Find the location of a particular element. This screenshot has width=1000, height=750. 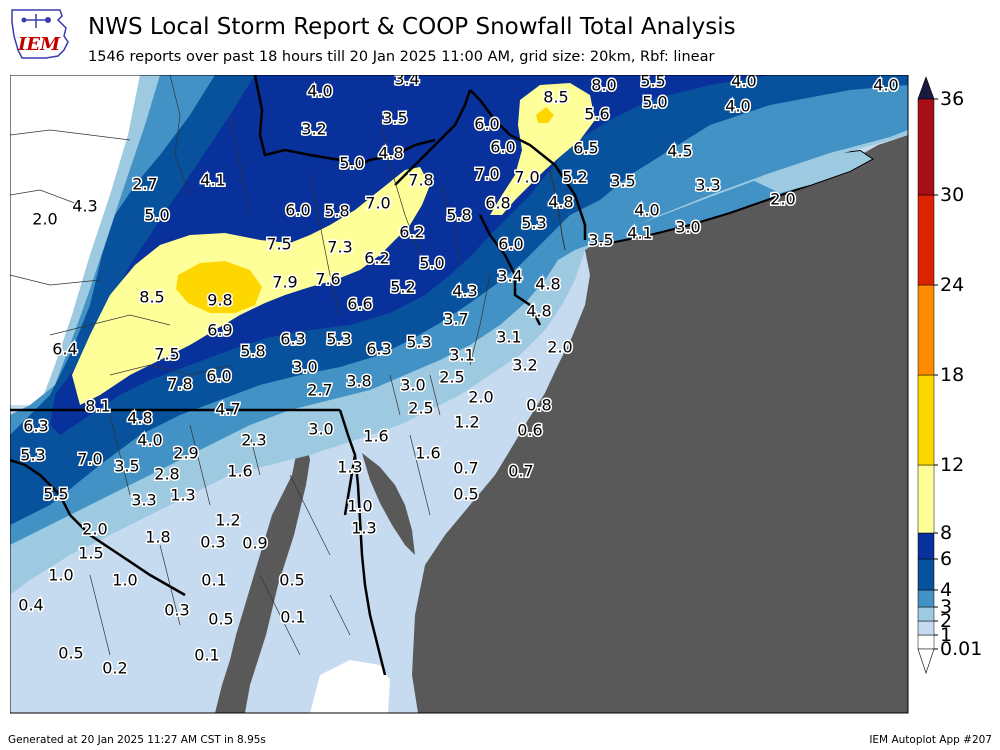

snowfall-value-label: 5.0 is located at coordinates (156, 215).